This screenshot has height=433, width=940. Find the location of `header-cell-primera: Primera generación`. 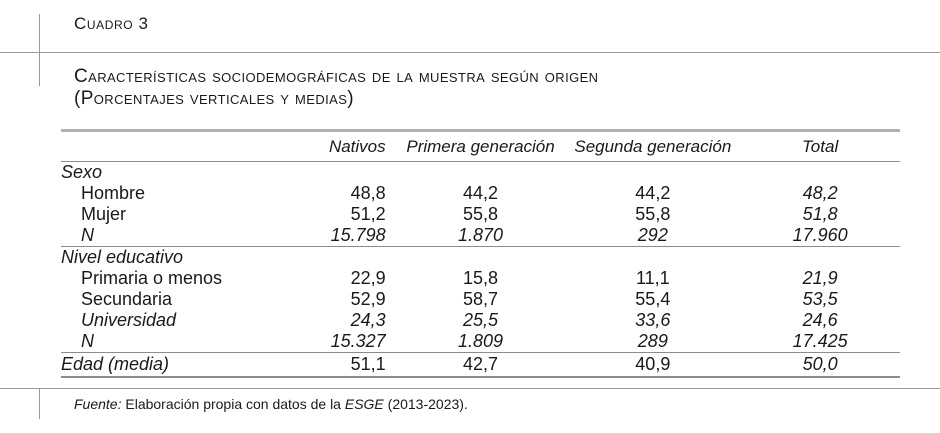

header-cell-primera: Primera generación is located at coordinates (480, 145).